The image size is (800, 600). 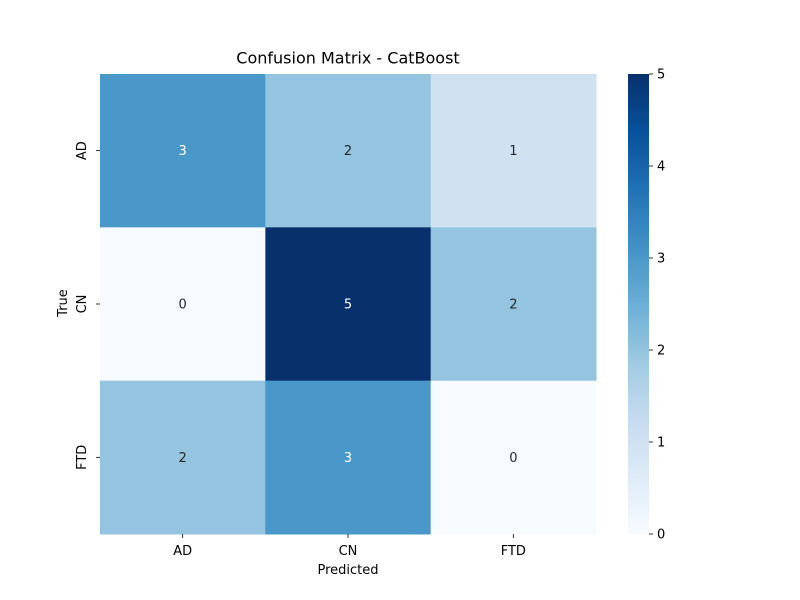 I want to click on chart-title: Confusion Matrix - CatBoost, so click(x=347, y=58).